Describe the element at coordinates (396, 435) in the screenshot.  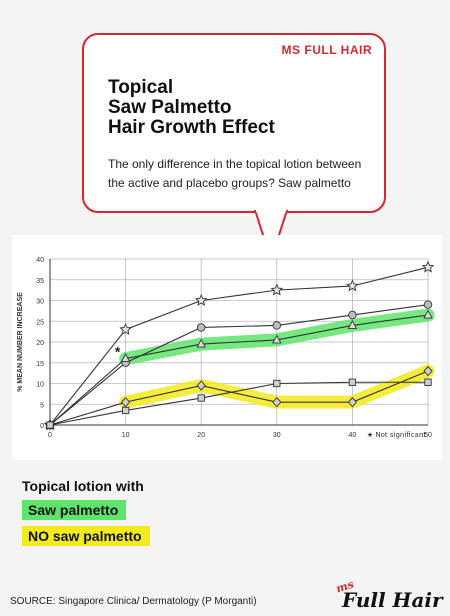
I see `not-significant-note: ★ Not significant` at that location.